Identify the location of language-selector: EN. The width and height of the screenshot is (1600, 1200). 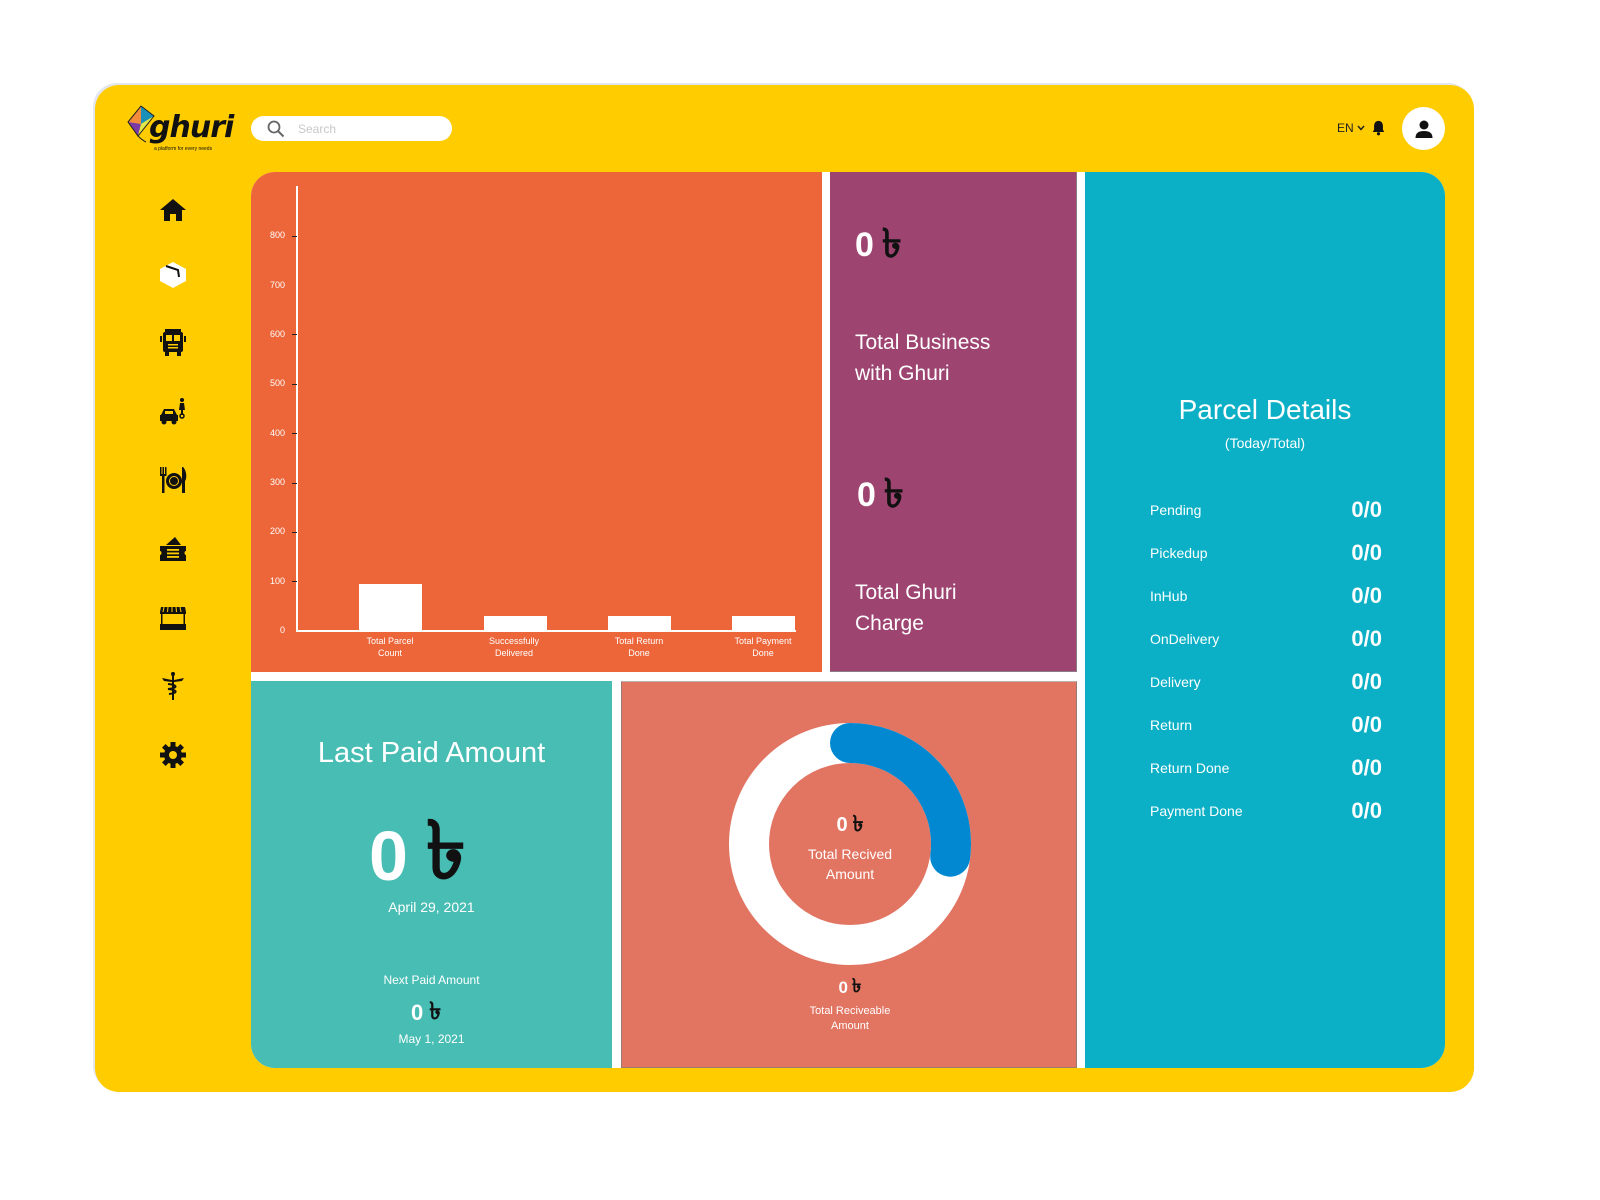
(1351, 128).